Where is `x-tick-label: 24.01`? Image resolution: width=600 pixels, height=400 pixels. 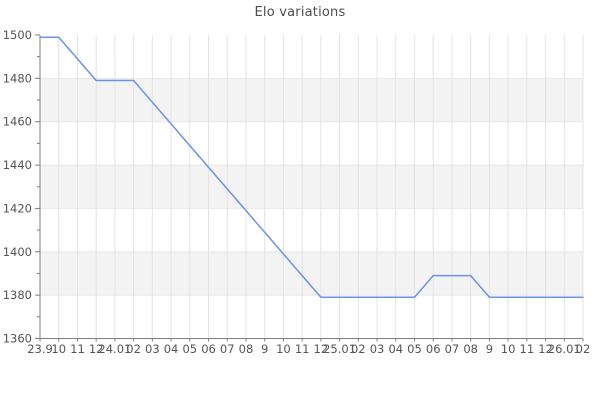
x-tick-label: 24.01 is located at coordinates (114, 349).